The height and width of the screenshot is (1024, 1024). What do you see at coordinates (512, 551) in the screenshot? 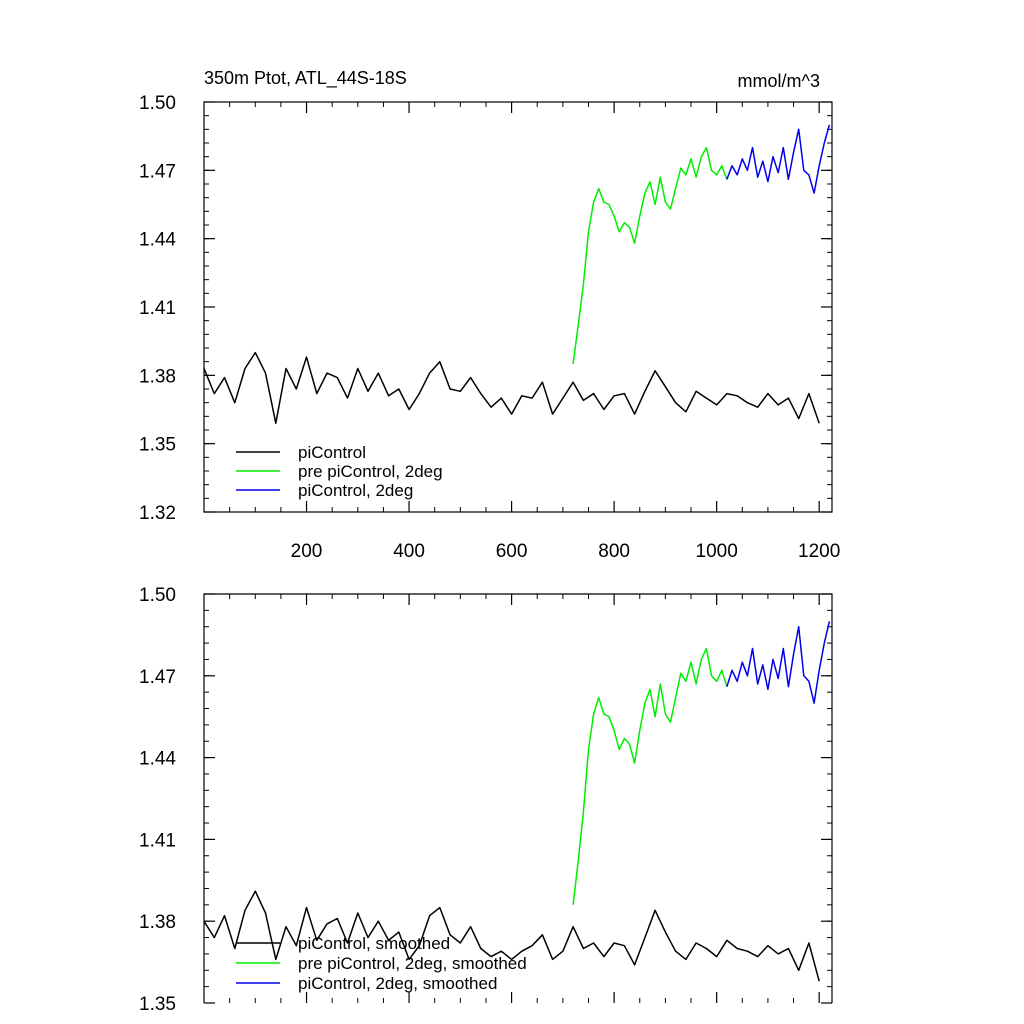
I see `x-tick-label: 600` at bounding box center [512, 551].